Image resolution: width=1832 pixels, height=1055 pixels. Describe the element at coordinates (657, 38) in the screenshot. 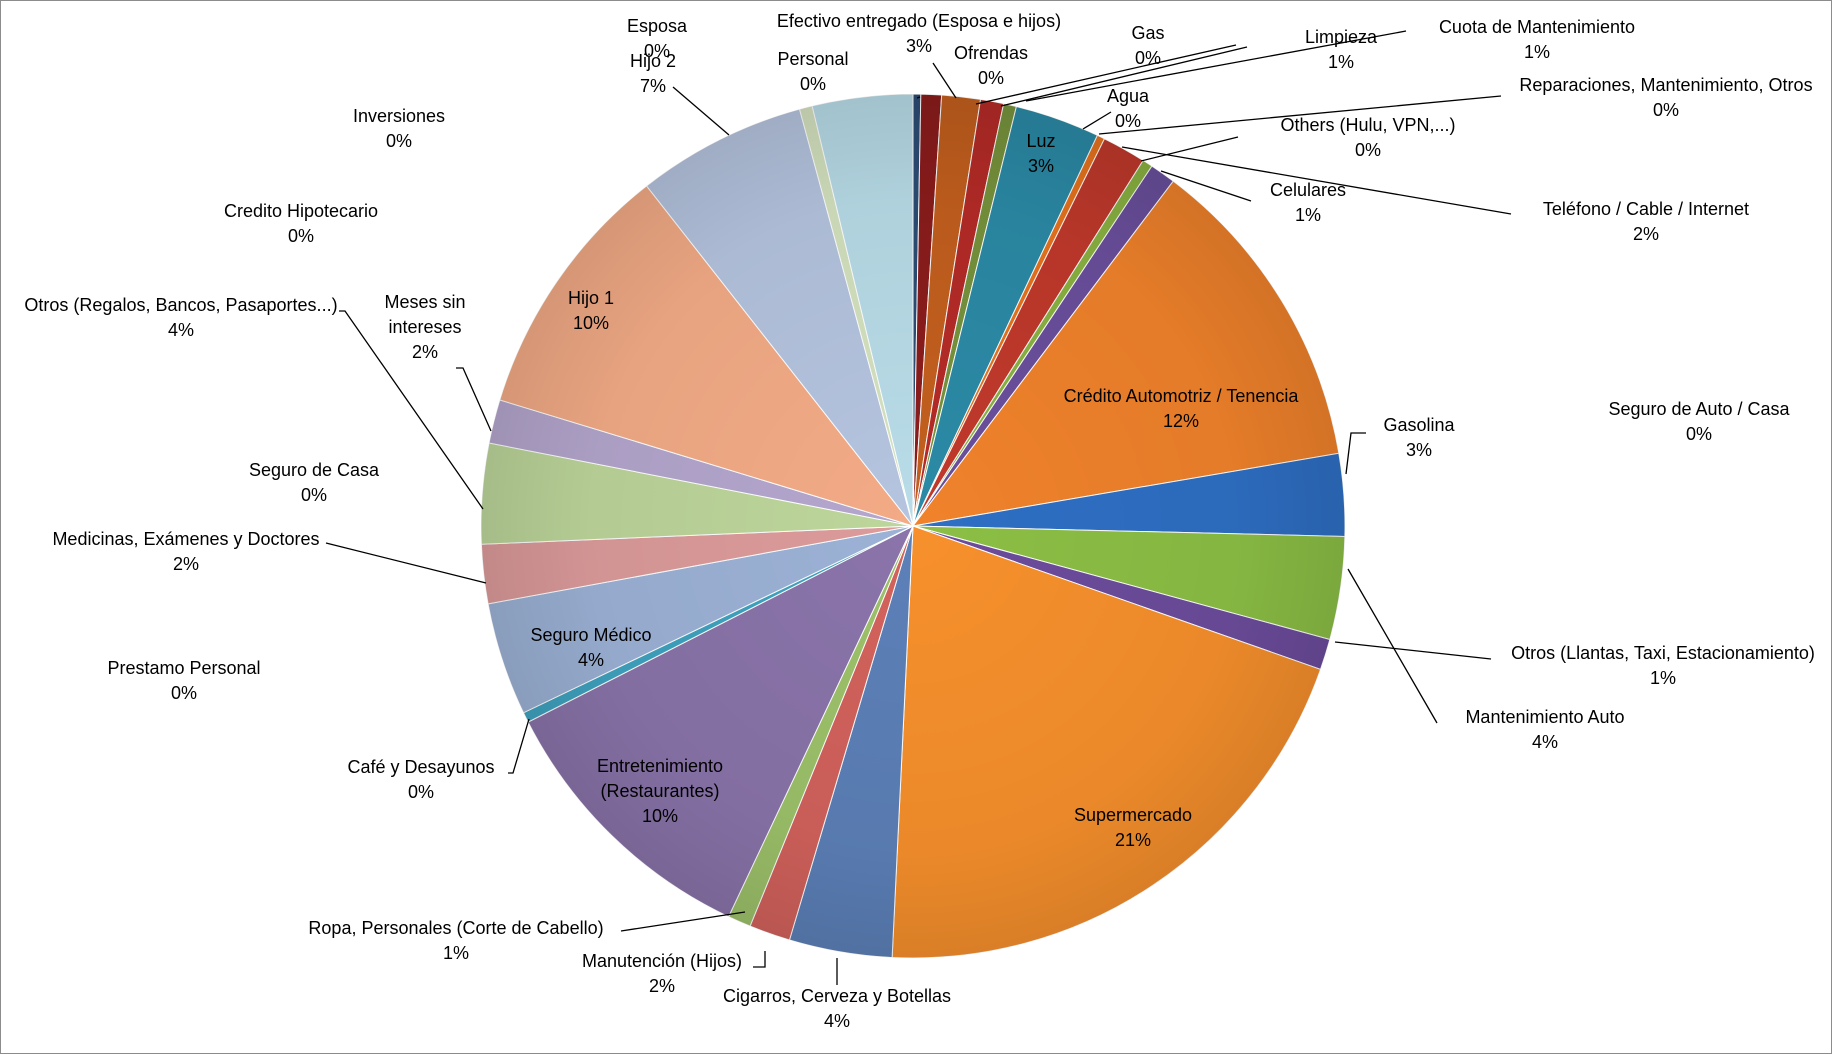

I see `data-label-esposa-32: Esposa 0%` at that location.